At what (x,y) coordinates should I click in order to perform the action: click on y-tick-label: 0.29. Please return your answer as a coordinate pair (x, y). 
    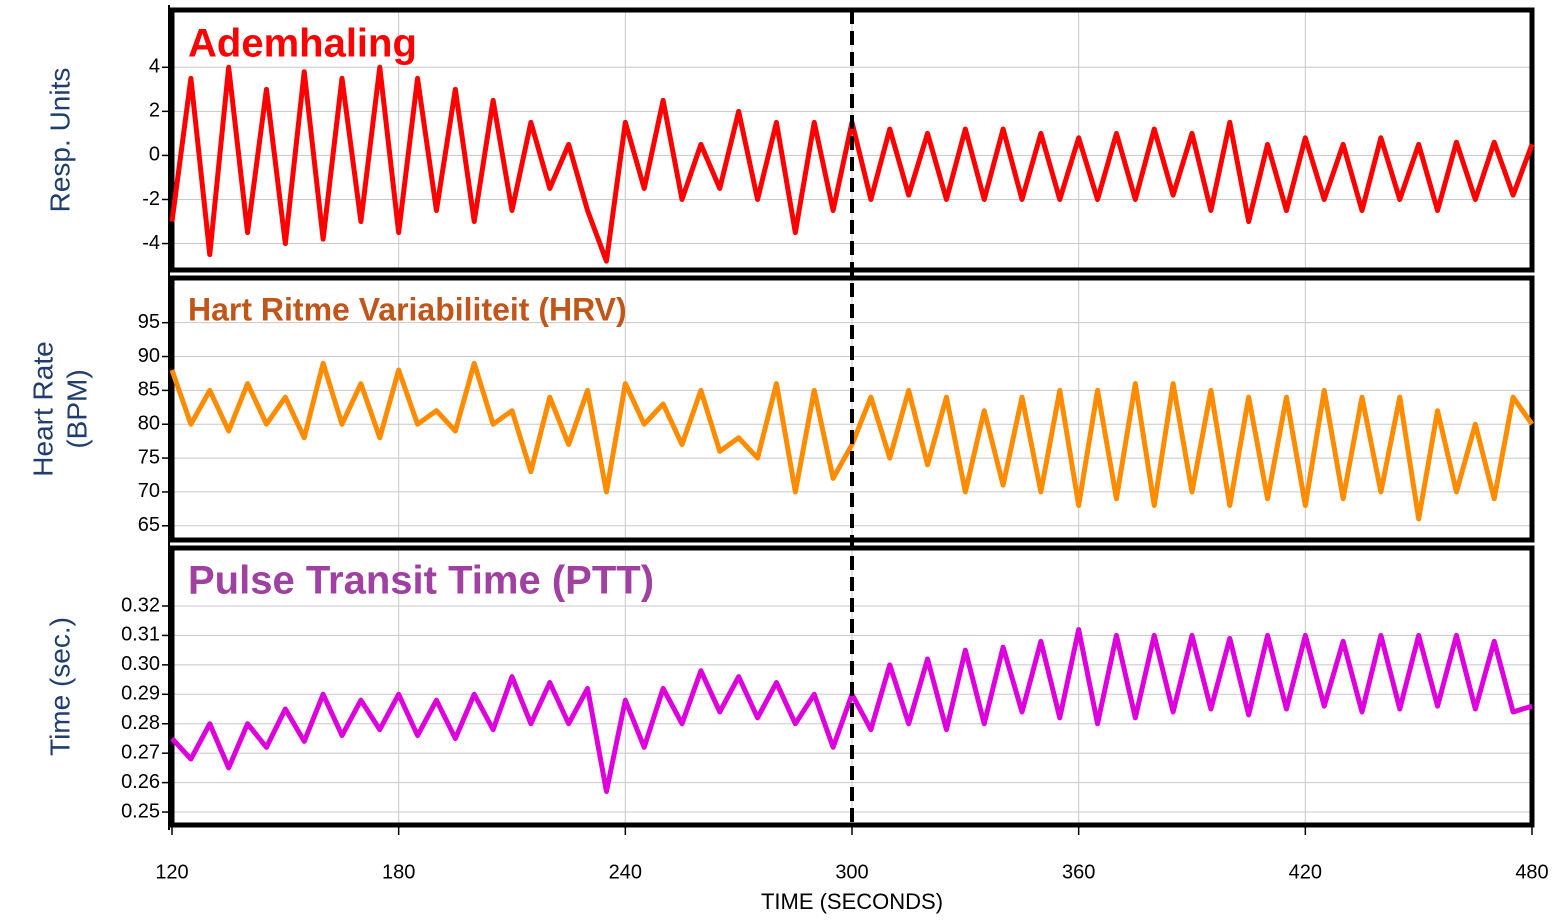
    Looking at the image, I should click on (140, 694).